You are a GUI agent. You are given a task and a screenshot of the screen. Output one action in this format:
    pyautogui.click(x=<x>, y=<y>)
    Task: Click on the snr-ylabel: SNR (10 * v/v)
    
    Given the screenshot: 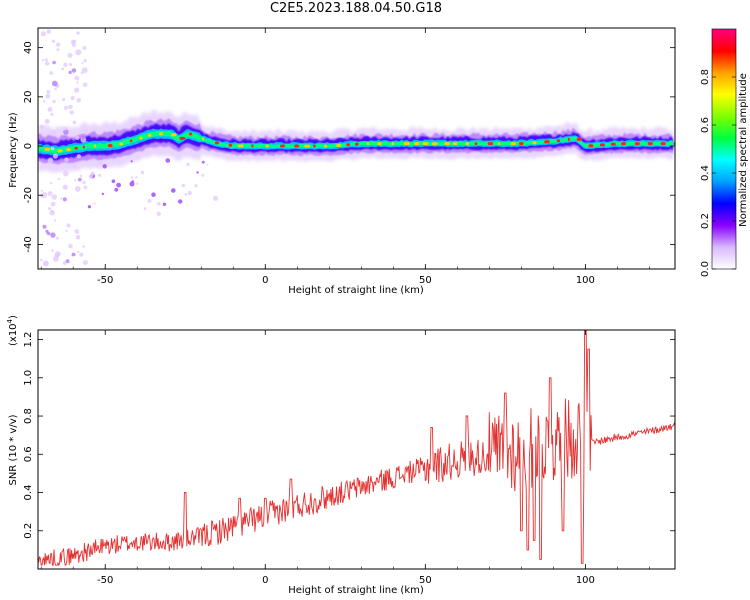 What is the action you would take?
    pyautogui.click(x=13, y=449)
    